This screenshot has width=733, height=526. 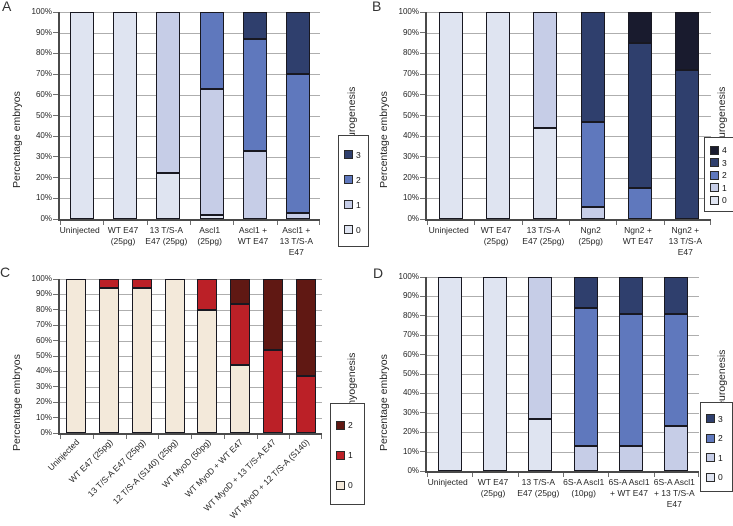 I want to click on y-tick-label: 0%, so click(x=46, y=218).